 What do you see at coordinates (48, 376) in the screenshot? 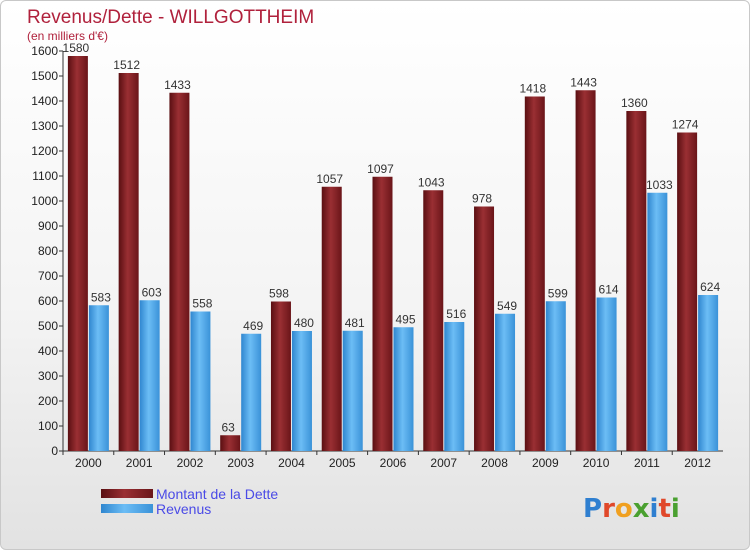
I see `y-tick-label: 300` at bounding box center [48, 376].